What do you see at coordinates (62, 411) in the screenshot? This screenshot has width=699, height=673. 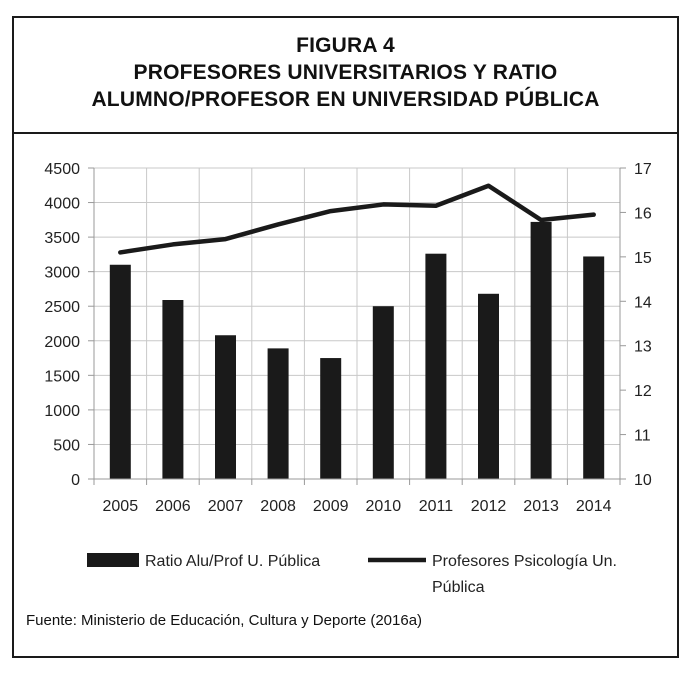 I see `y-left-tick-label: 1000` at bounding box center [62, 411].